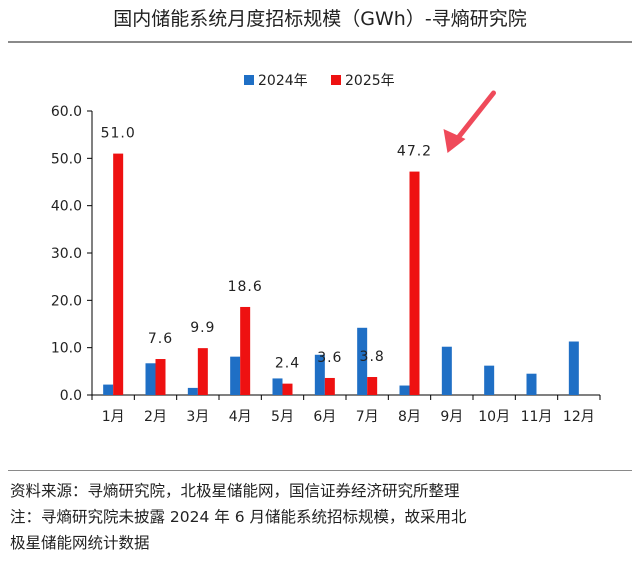 This screenshot has width=640, height=575. Describe the element at coordinates (66, 301) in the screenshot. I see `y-tick-label: 20.0` at that location.